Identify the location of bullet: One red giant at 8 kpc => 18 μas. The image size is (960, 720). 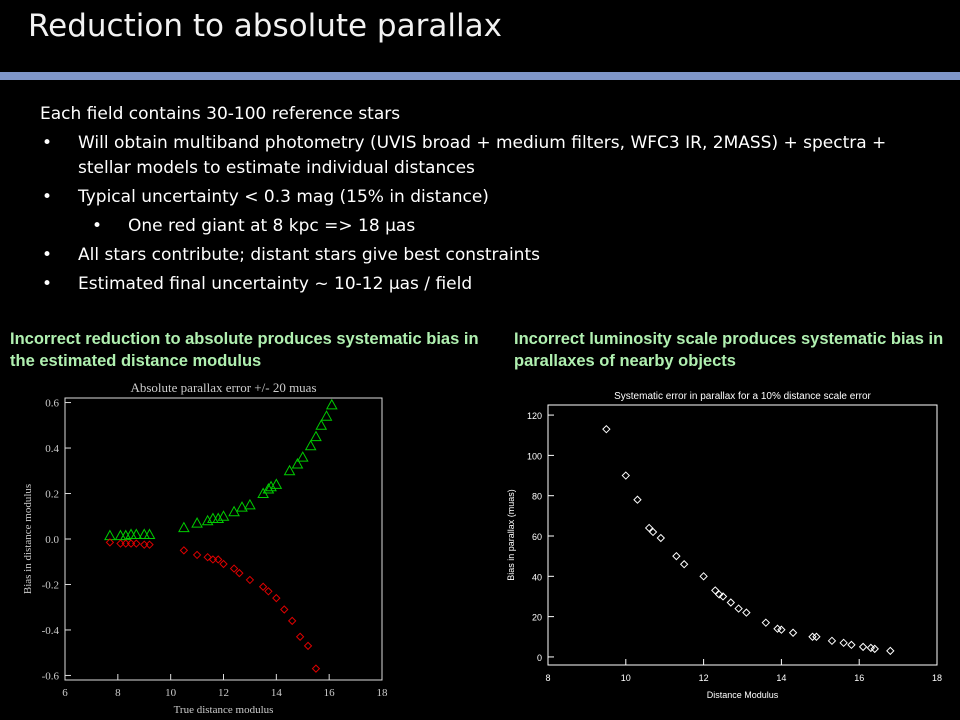
(515, 226).